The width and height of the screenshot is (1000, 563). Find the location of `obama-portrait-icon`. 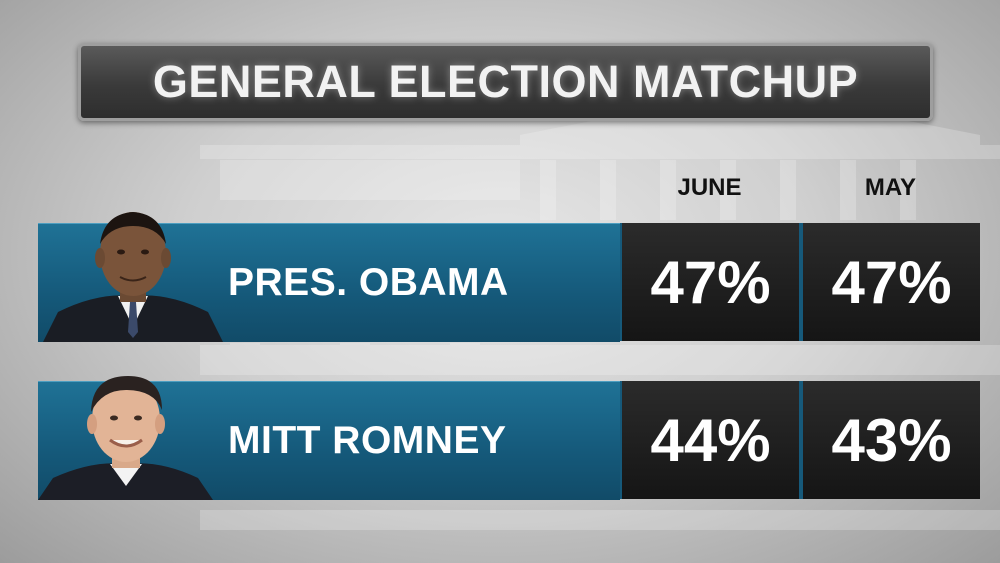

obama-portrait-icon is located at coordinates (133, 277).